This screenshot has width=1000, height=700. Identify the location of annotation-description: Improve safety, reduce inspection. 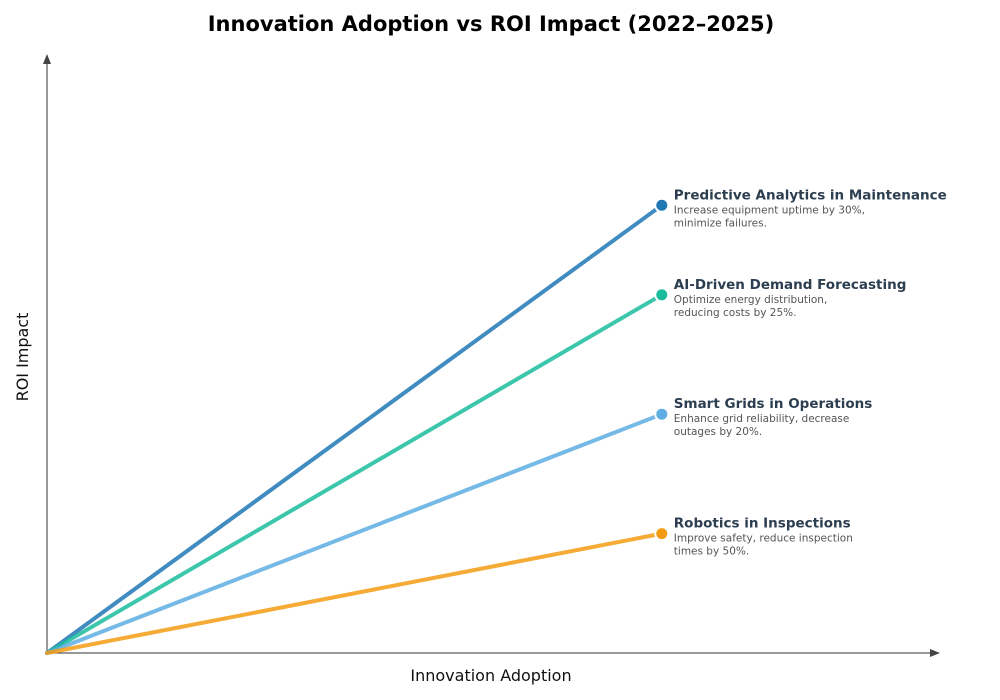
(763, 539).